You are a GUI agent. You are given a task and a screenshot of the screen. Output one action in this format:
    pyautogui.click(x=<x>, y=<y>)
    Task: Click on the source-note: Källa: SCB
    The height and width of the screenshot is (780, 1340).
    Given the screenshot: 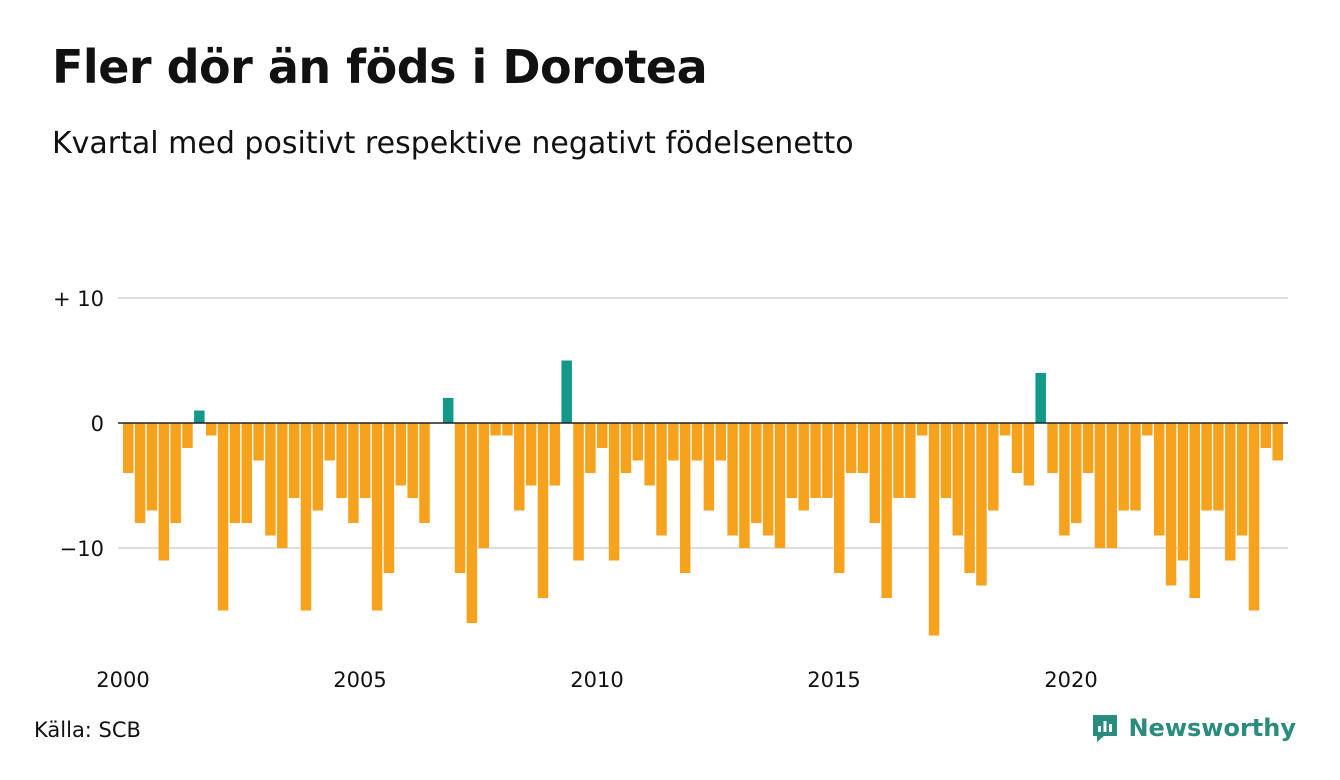 What is the action you would take?
    pyautogui.click(x=87, y=730)
    